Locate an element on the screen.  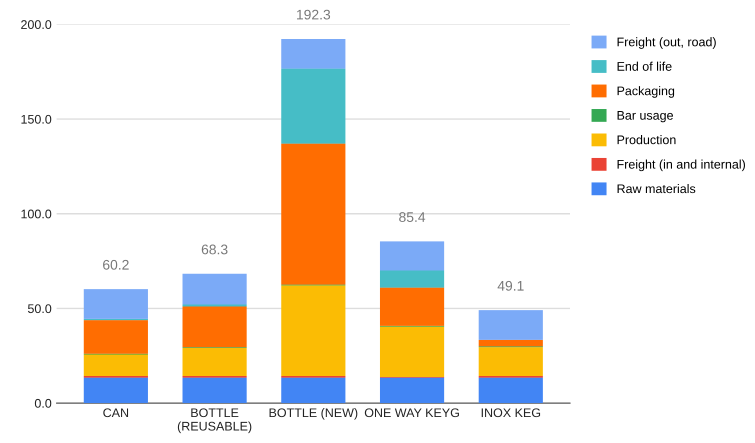
x-tick-label: BOTTLE (NEW) is located at coordinates (314, 414).